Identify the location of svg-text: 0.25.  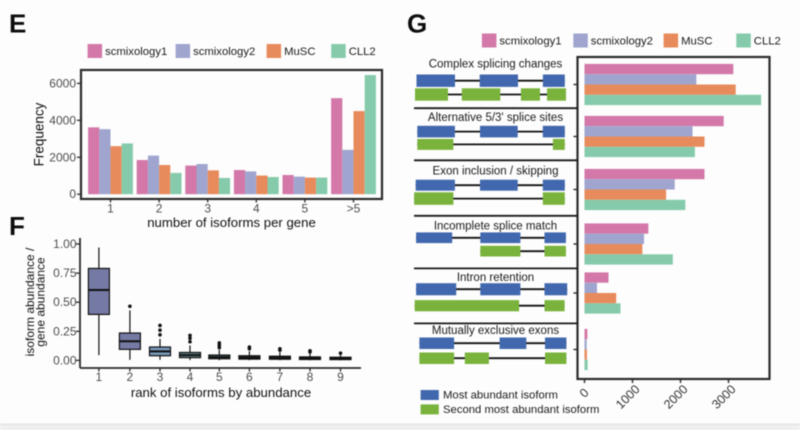
(65, 331).